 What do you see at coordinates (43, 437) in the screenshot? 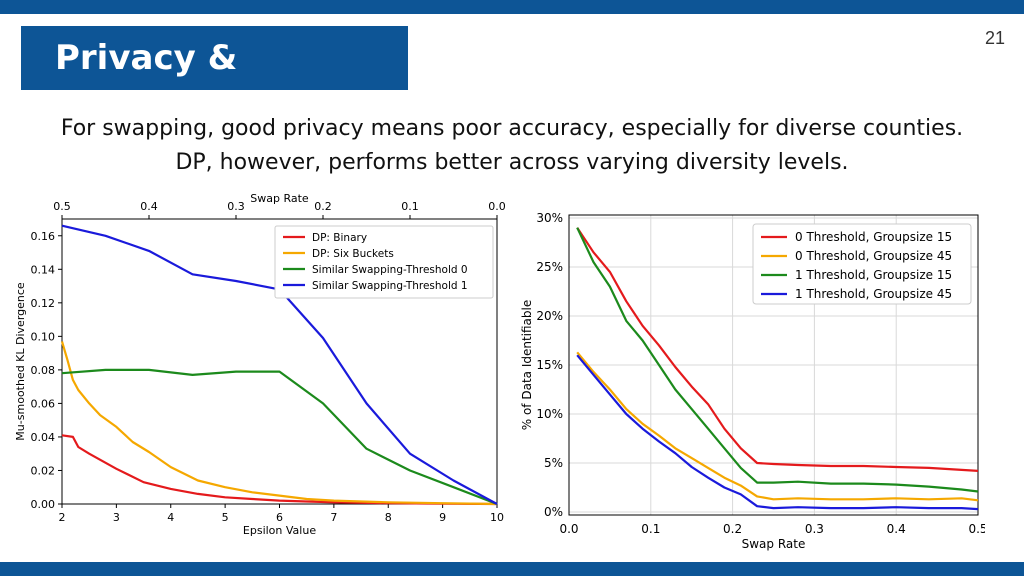
I see `y-tick-label: 0.04` at bounding box center [43, 437].